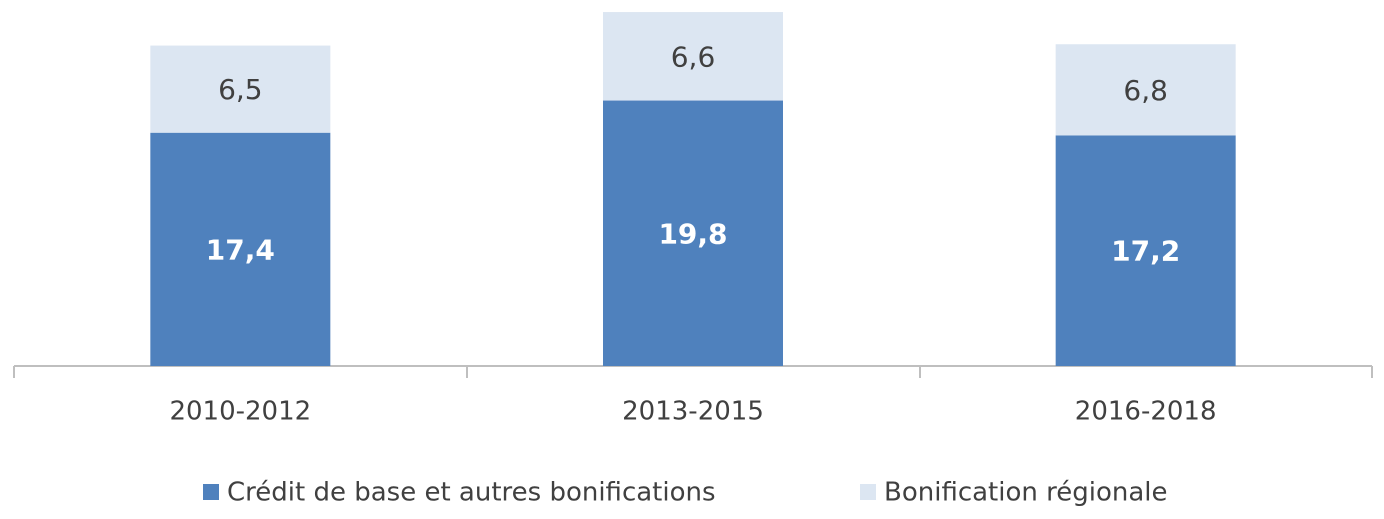 The width and height of the screenshot is (1384, 519). I want to click on legend-label: Bonification régionale, so click(1026, 493).